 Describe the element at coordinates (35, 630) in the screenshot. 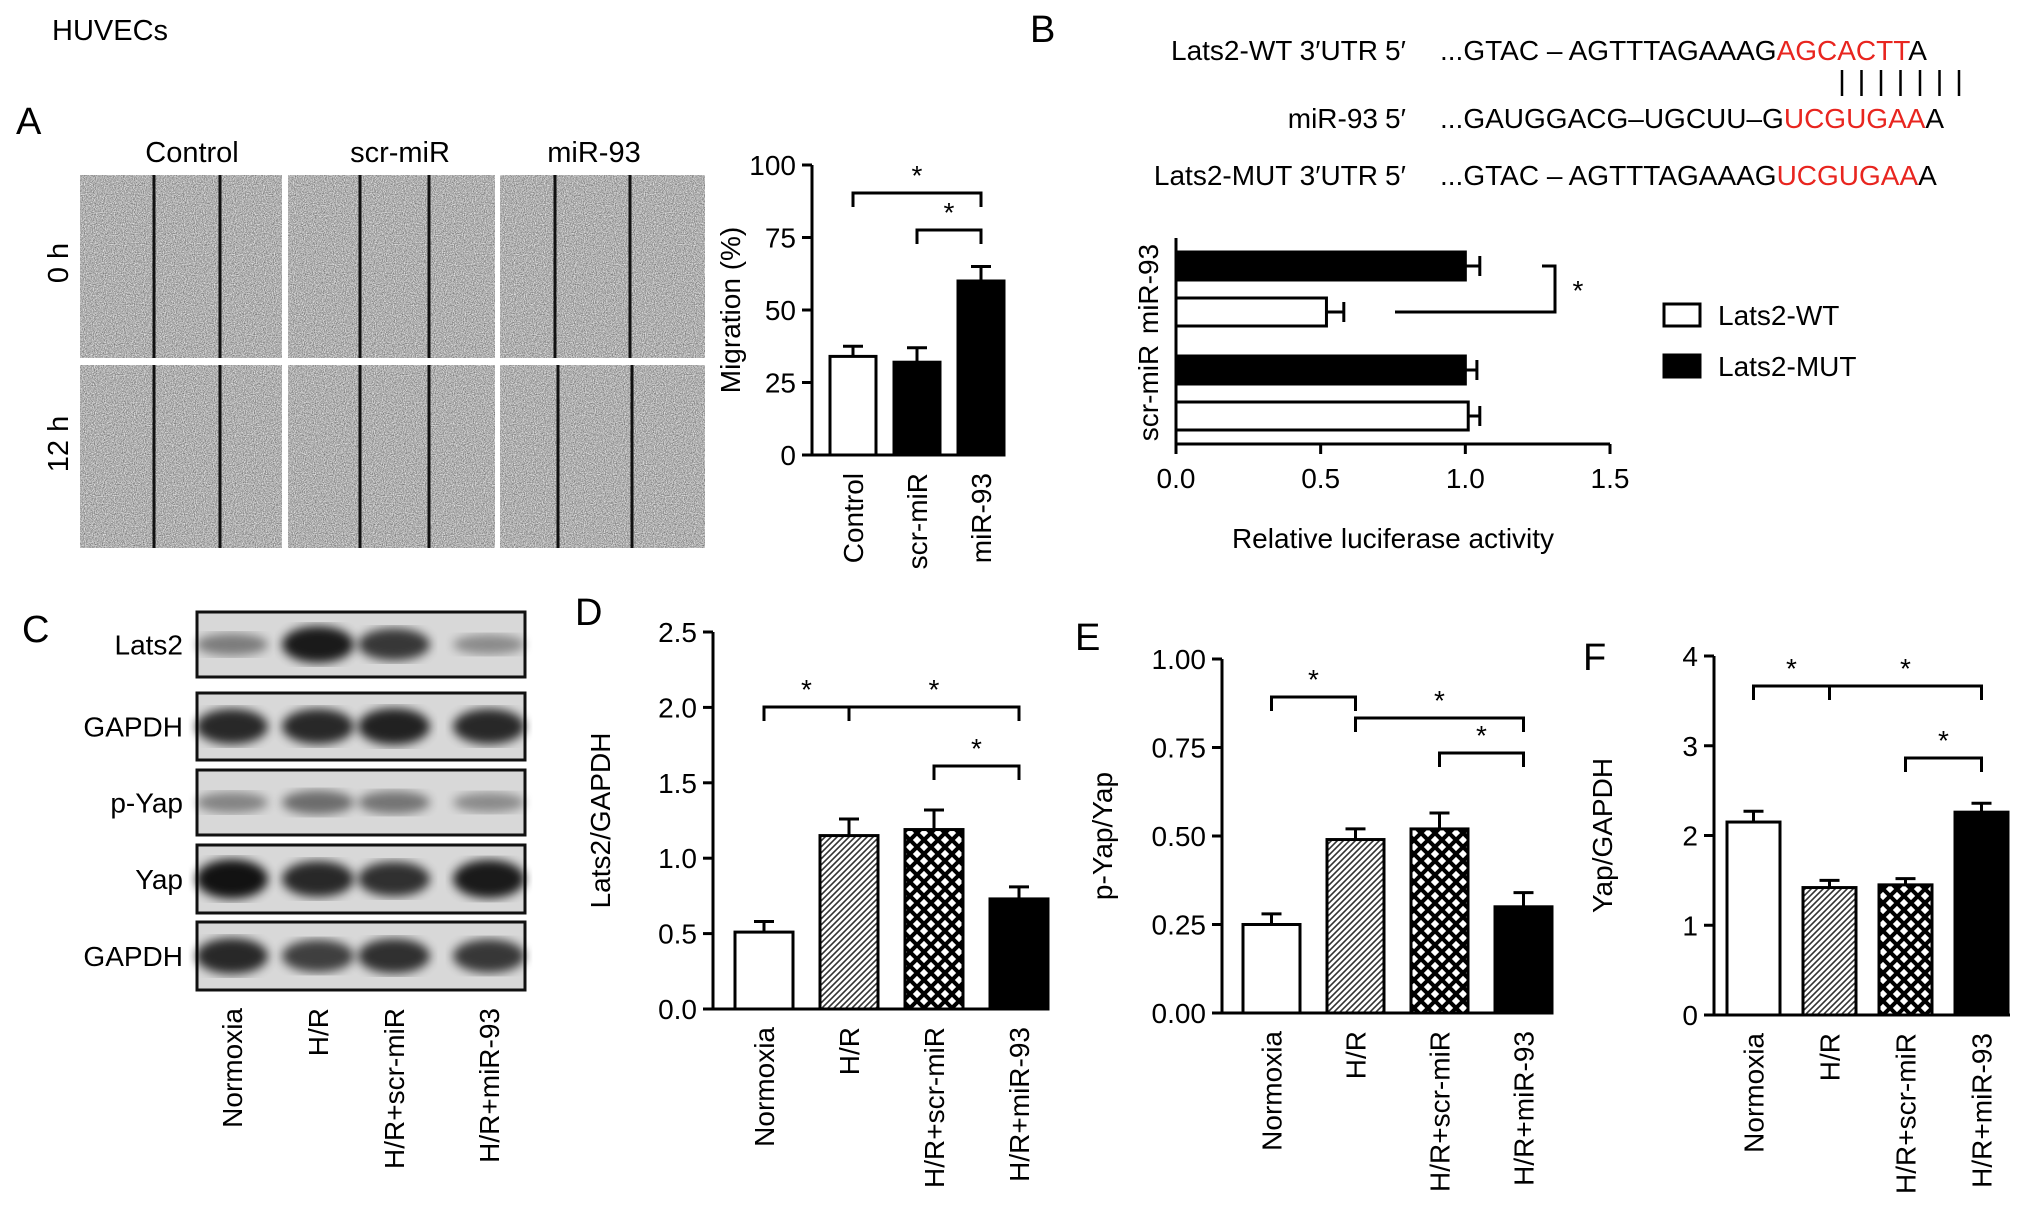

I see `panel-label-c: C` at that location.